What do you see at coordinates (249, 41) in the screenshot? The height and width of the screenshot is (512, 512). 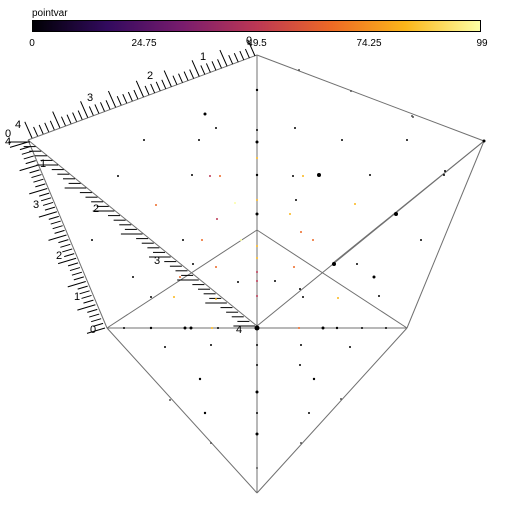 I see `axis-tick-label: 0` at bounding box center [249, 41].